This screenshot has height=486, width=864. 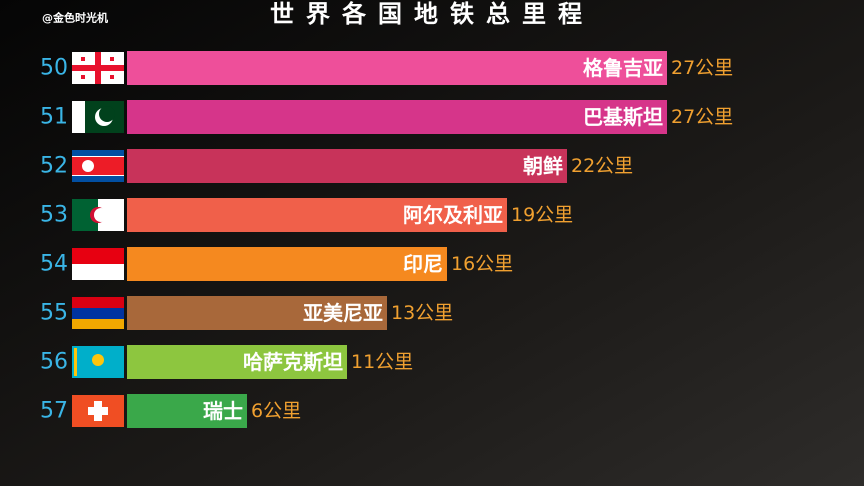 I want to click on rank-label: 56, so click(x=54, y=362).